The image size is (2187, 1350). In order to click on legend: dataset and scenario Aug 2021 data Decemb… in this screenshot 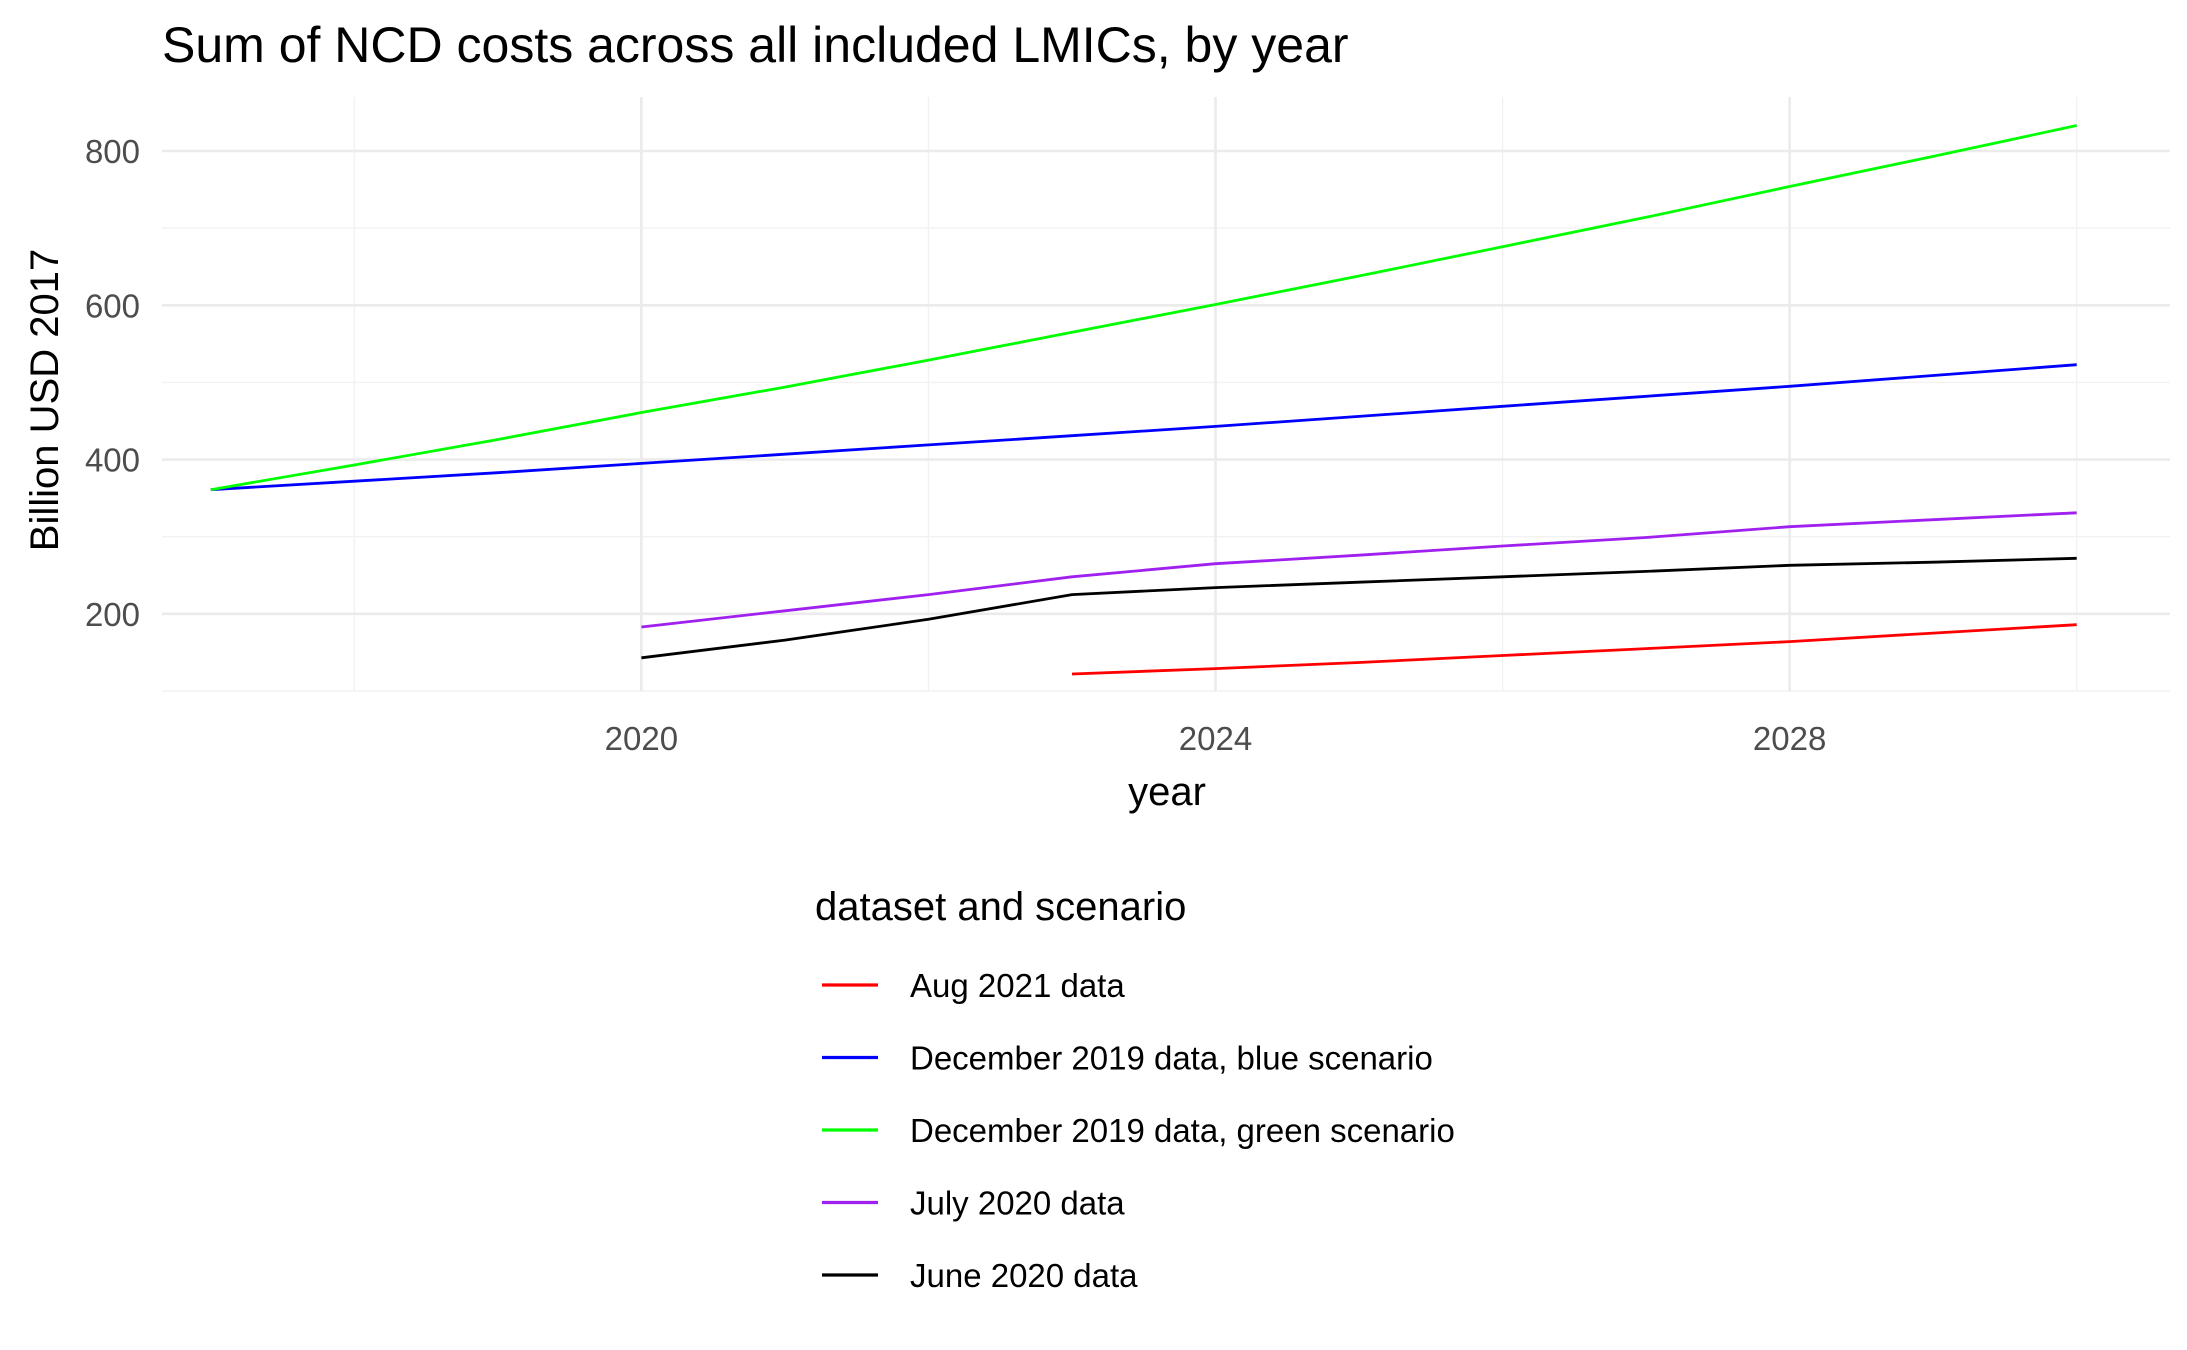, I will do `click(1135, 1089)`.